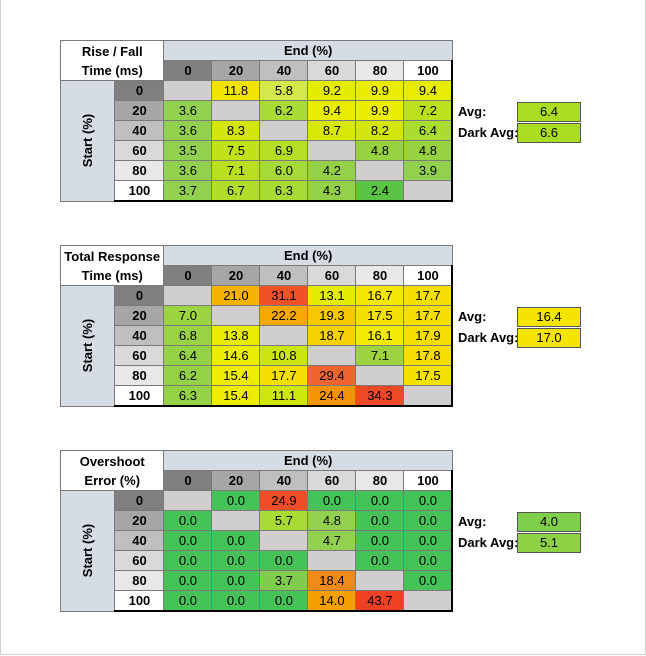 This screenshot has width=646, height=656. Describe the element at coordinates (236, 90) in the screenshot. I see `table-cell: 11.8` at that location.